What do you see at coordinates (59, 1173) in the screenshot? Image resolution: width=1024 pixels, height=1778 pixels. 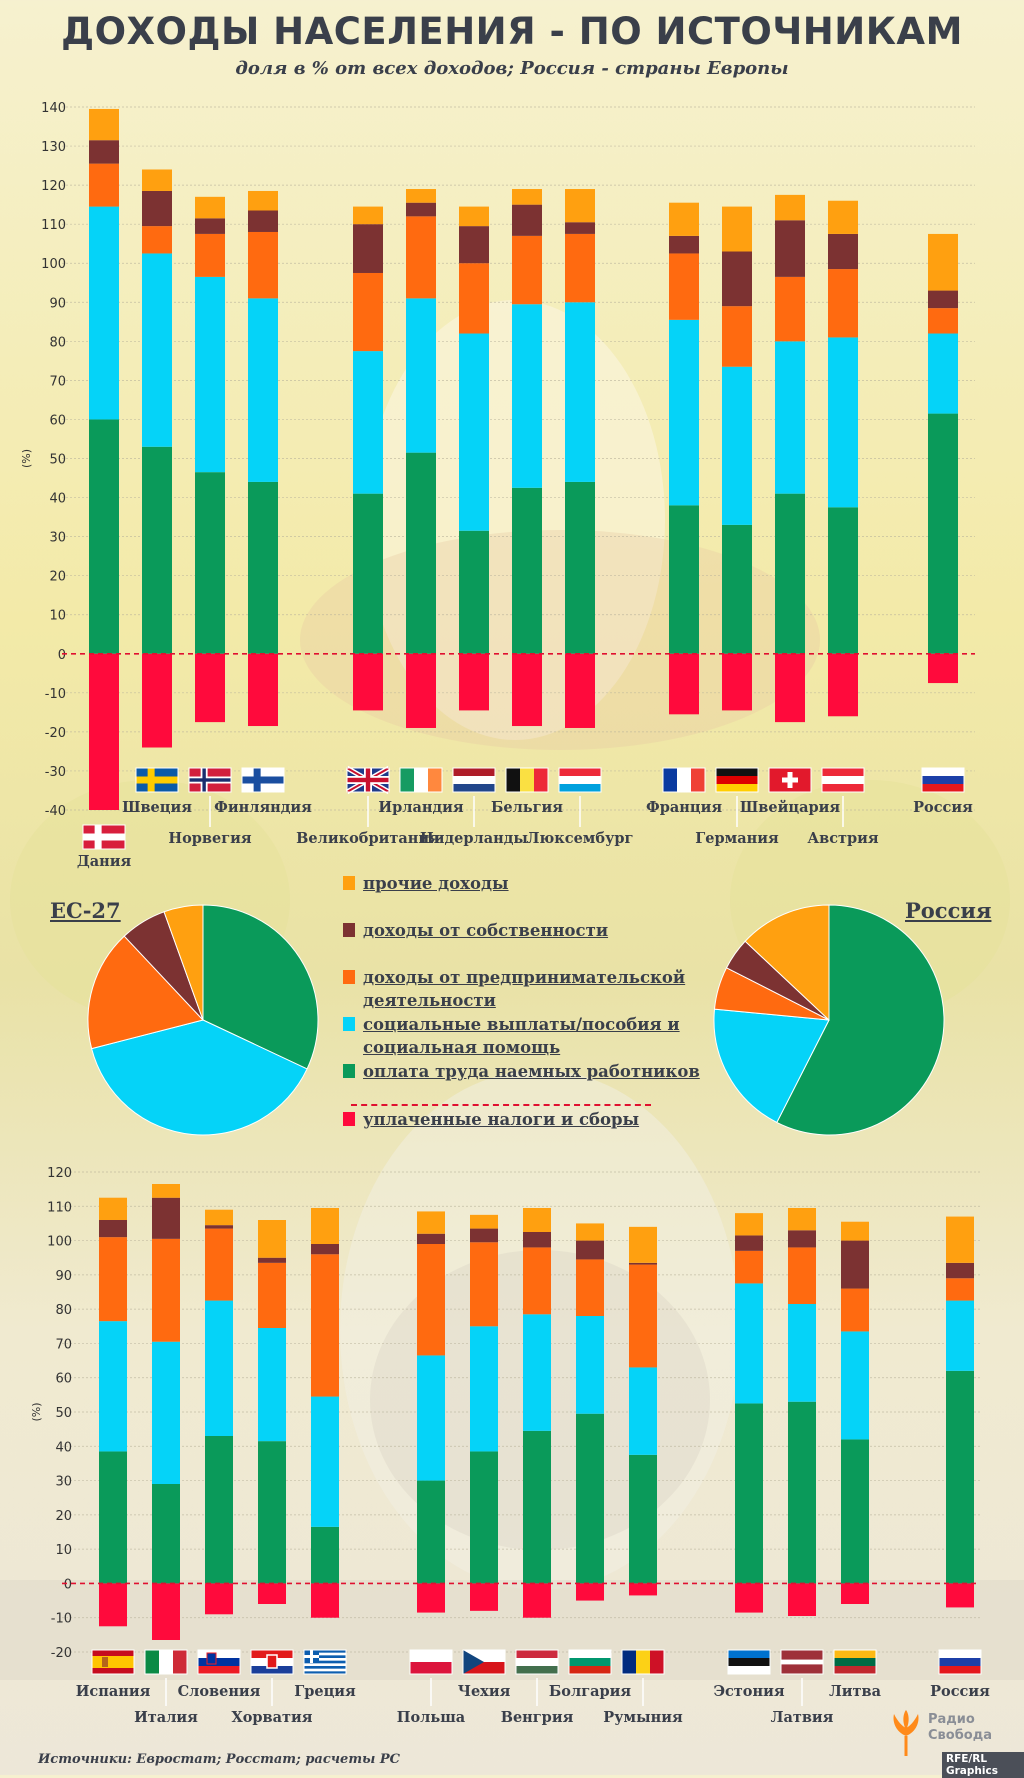 I see `y-tick-label: 120` at bounding box center [59, 1173].